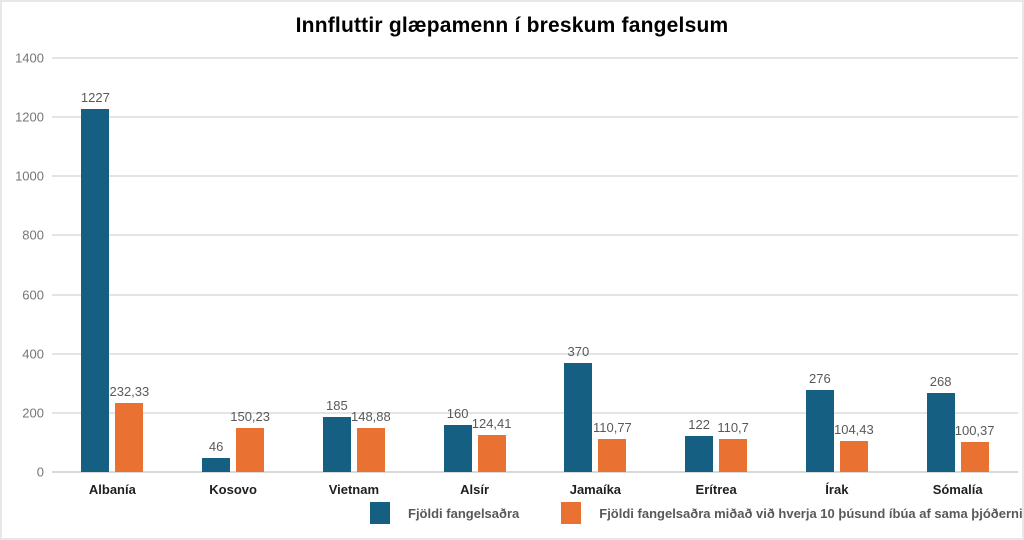 This screenshot has width=1024, height=540. Describe the element at coordinates (233, 489) in the screenshot. I see `category-label-kosovo: Kosovo` at that location.